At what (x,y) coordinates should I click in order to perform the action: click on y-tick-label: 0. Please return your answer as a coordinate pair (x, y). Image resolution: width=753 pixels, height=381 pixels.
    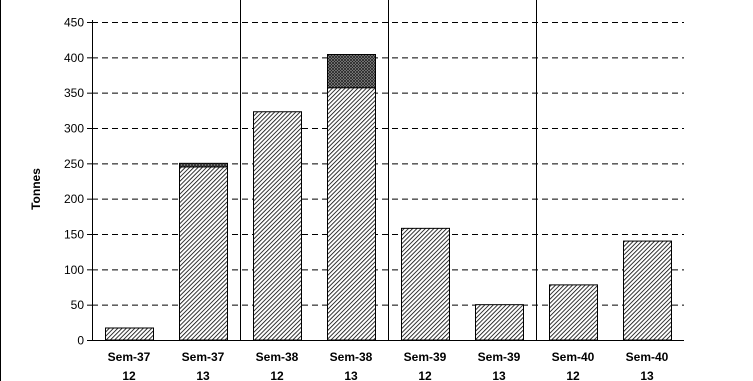
    Looking at the image, I should click on (80, 341).